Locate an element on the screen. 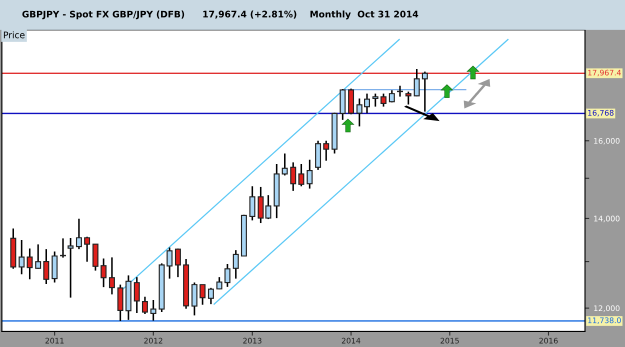 The height and width of the screenshot is (347, 625). chart-title: GBPJPY - Spot FX GBP/JPY (DFB) is located at coordinates (103, 15).